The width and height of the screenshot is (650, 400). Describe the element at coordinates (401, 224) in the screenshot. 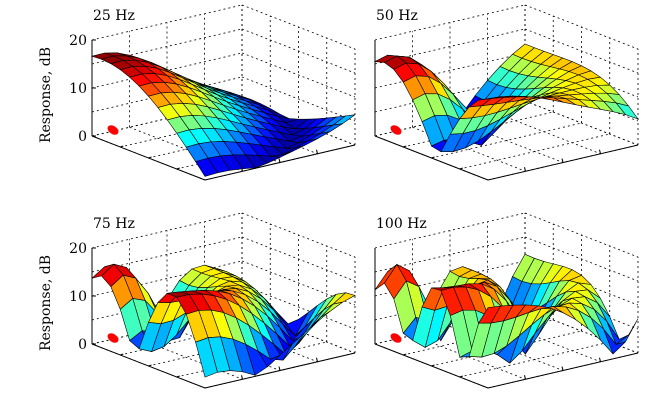

I see `panel-title: 100 Hz` at that location.